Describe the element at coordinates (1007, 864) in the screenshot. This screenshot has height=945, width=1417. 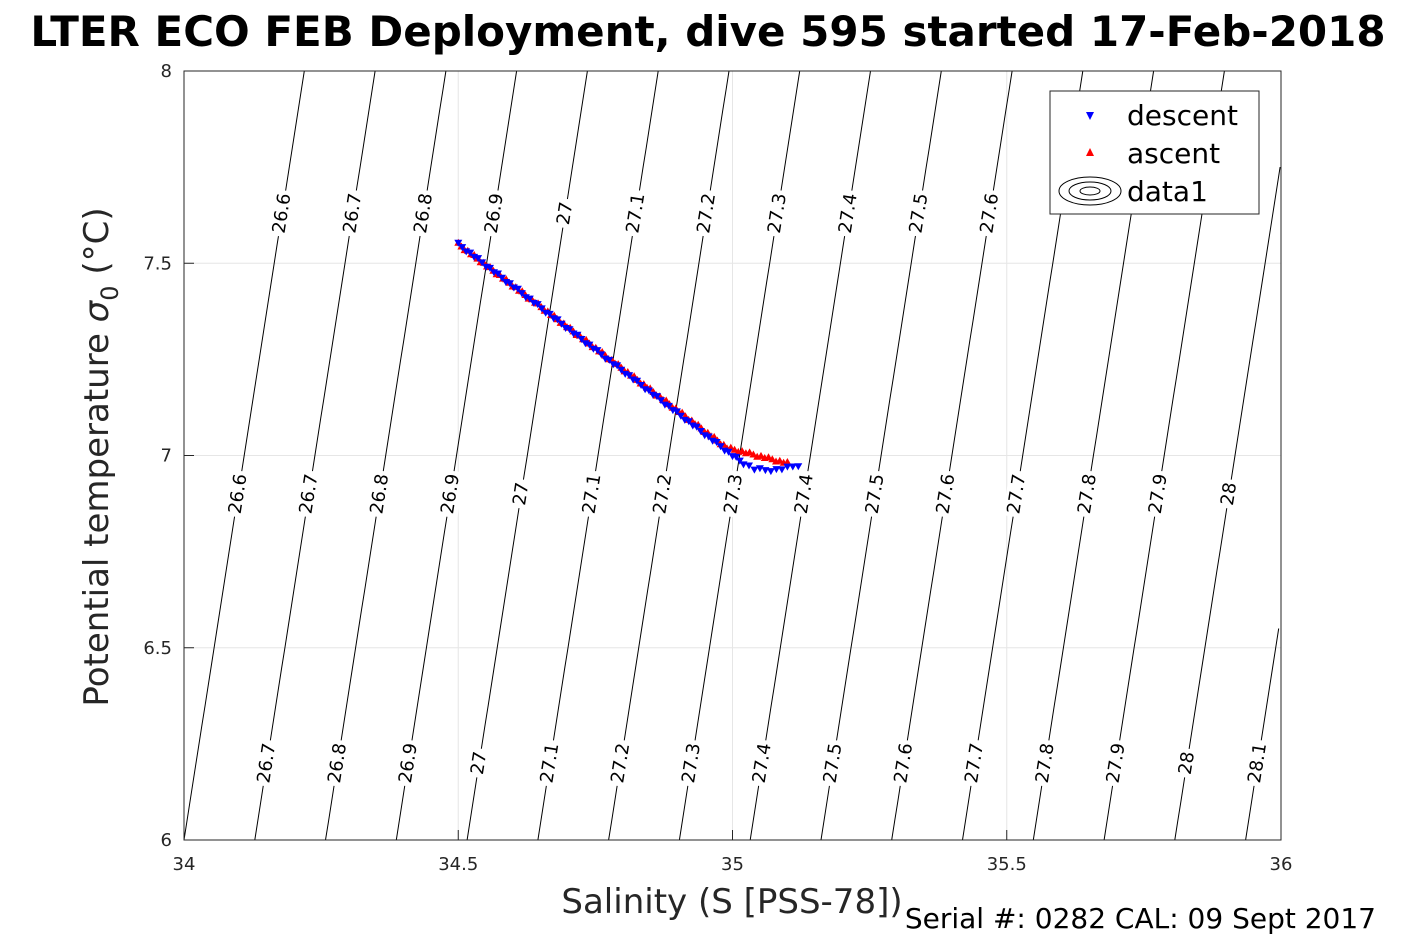
I see `x-tick-label: 35.5` at that location.